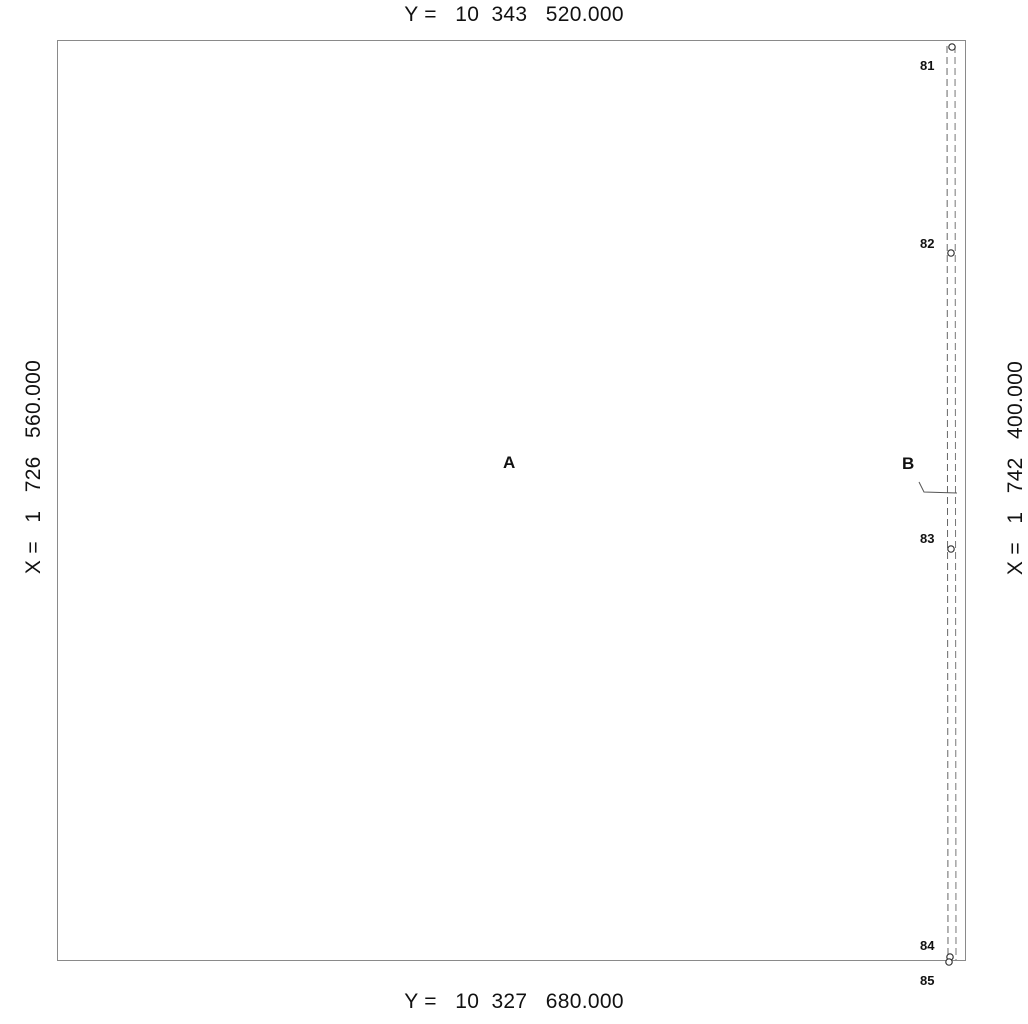 The height and width of the screenshot is (1024, 1028). Describe the element at coordinates (947, 503) in the screenshot. I see `boundary-line-inner` at that location.